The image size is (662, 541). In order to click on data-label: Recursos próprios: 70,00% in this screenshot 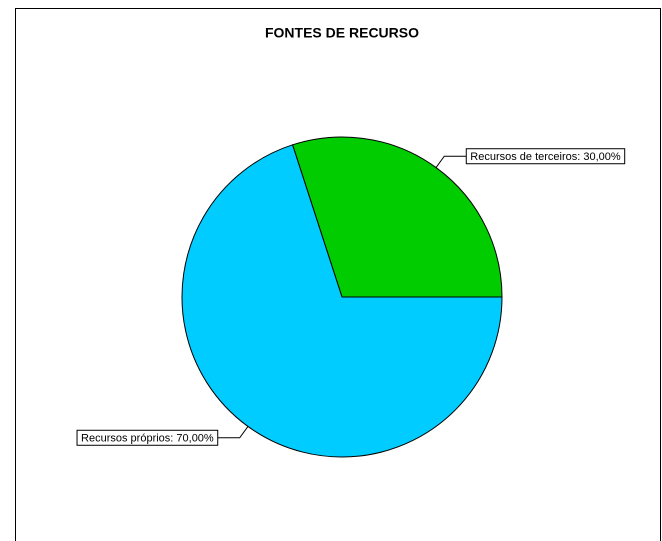, I will do `click(147, 439)`.